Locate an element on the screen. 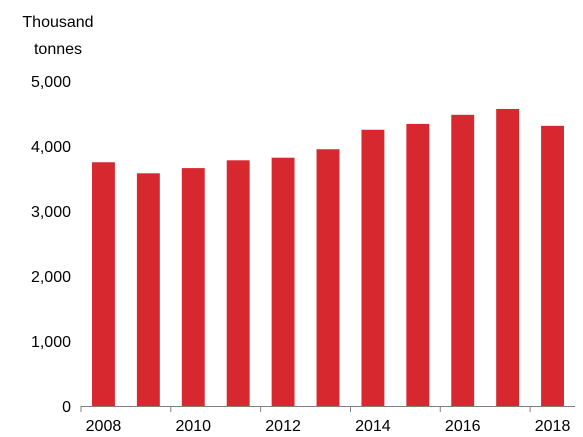  y-axis-ticks: 0 1,000 2,000 3,000 4,000 5,000 is located at coordinates (51, 245).